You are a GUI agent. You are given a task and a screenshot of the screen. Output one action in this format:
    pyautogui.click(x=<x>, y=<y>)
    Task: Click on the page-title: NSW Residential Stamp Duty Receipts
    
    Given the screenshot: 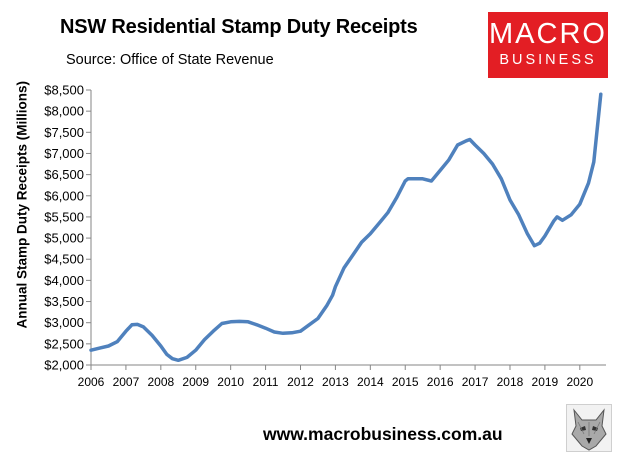 What is the action you would take?
    pyautogui.click(x=239, y=27)
    